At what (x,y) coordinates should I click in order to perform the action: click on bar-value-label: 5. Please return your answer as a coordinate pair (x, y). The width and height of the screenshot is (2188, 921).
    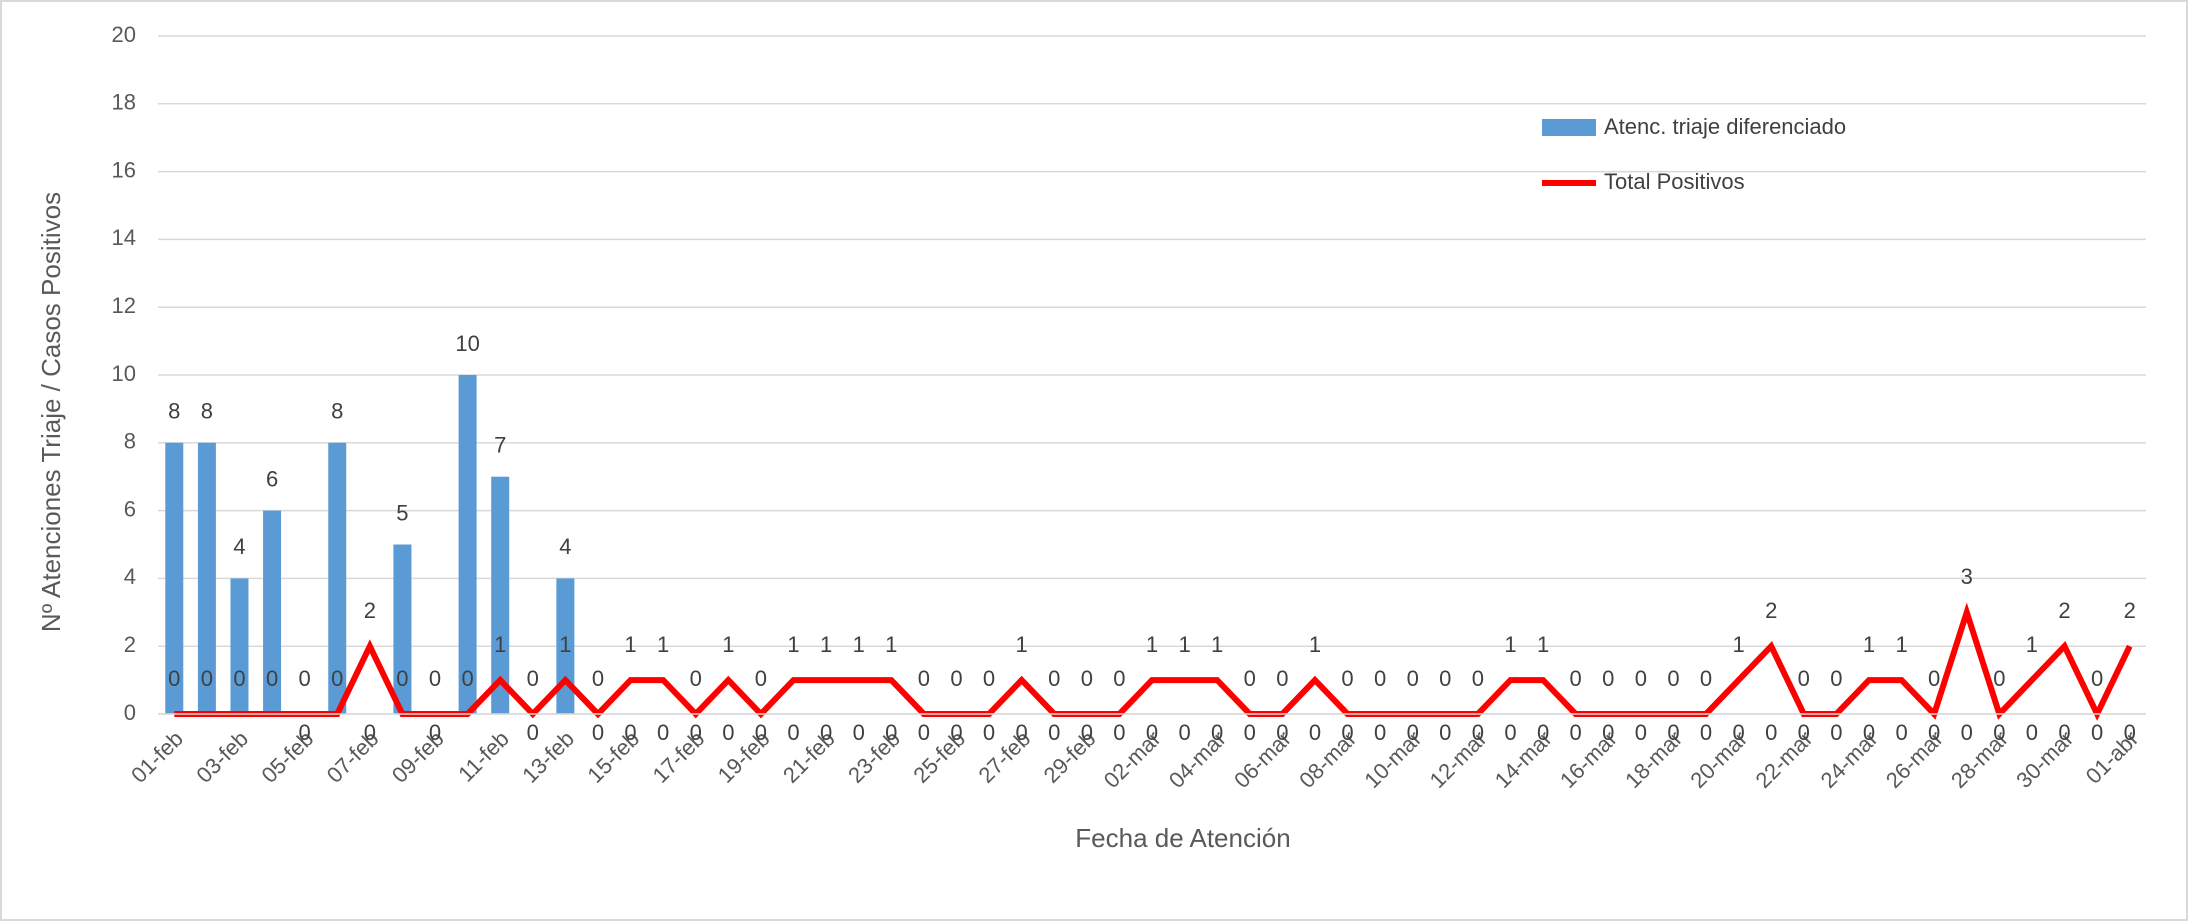
    Looking at the image, I should click on (402, 512).